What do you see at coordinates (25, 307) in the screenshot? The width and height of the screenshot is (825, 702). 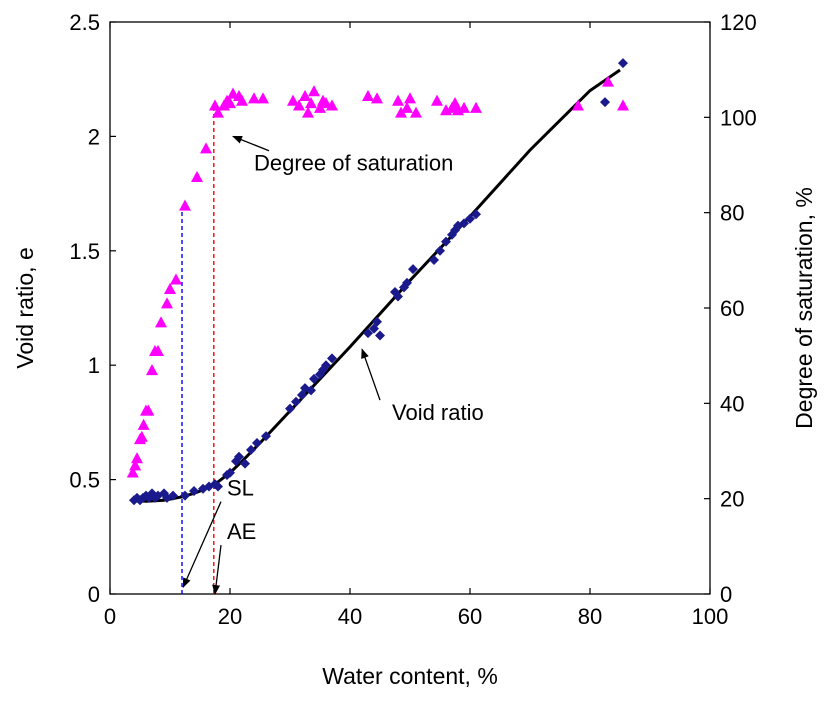 I see `y-axis-left-title: Void ratio, e` at bounding box center [25, 307].